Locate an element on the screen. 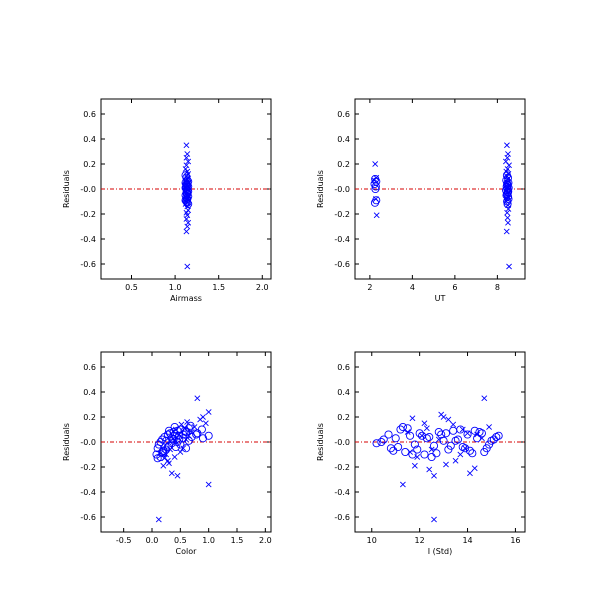  x-axis-label: Airmass is located at coordinates (186, 298).